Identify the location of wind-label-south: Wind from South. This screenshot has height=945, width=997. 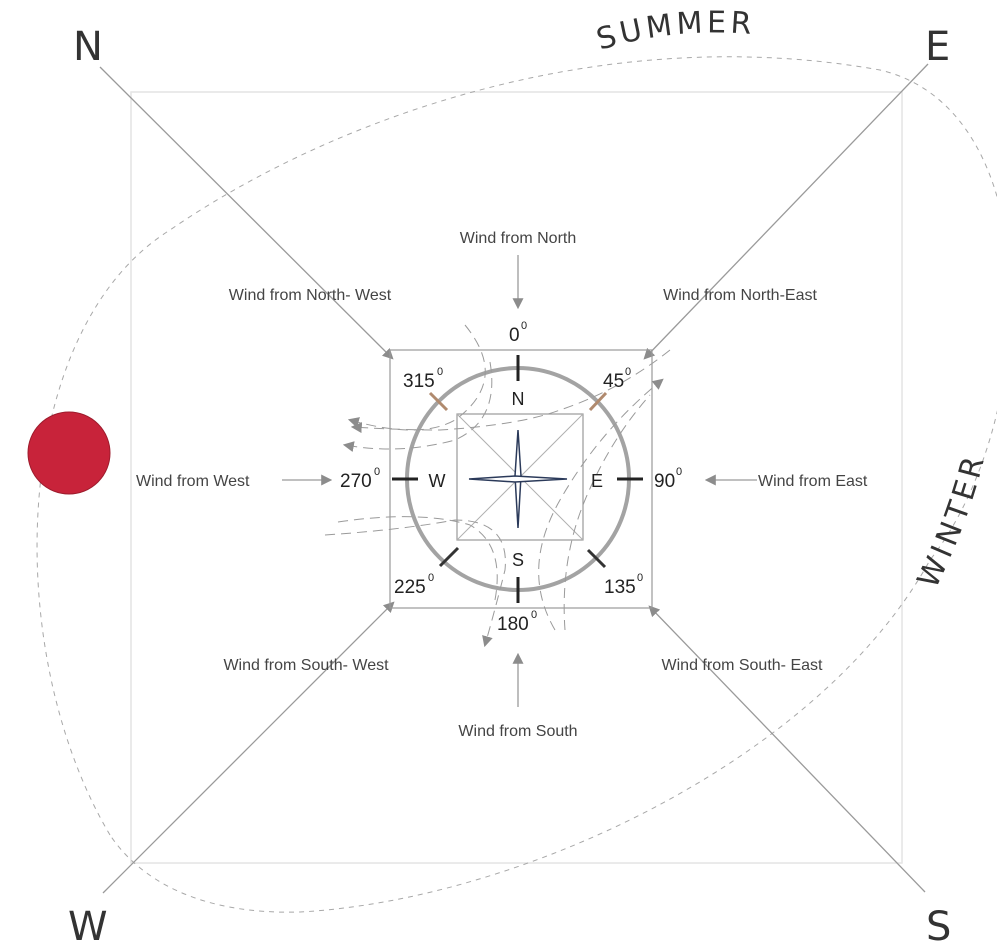
(517, 731).